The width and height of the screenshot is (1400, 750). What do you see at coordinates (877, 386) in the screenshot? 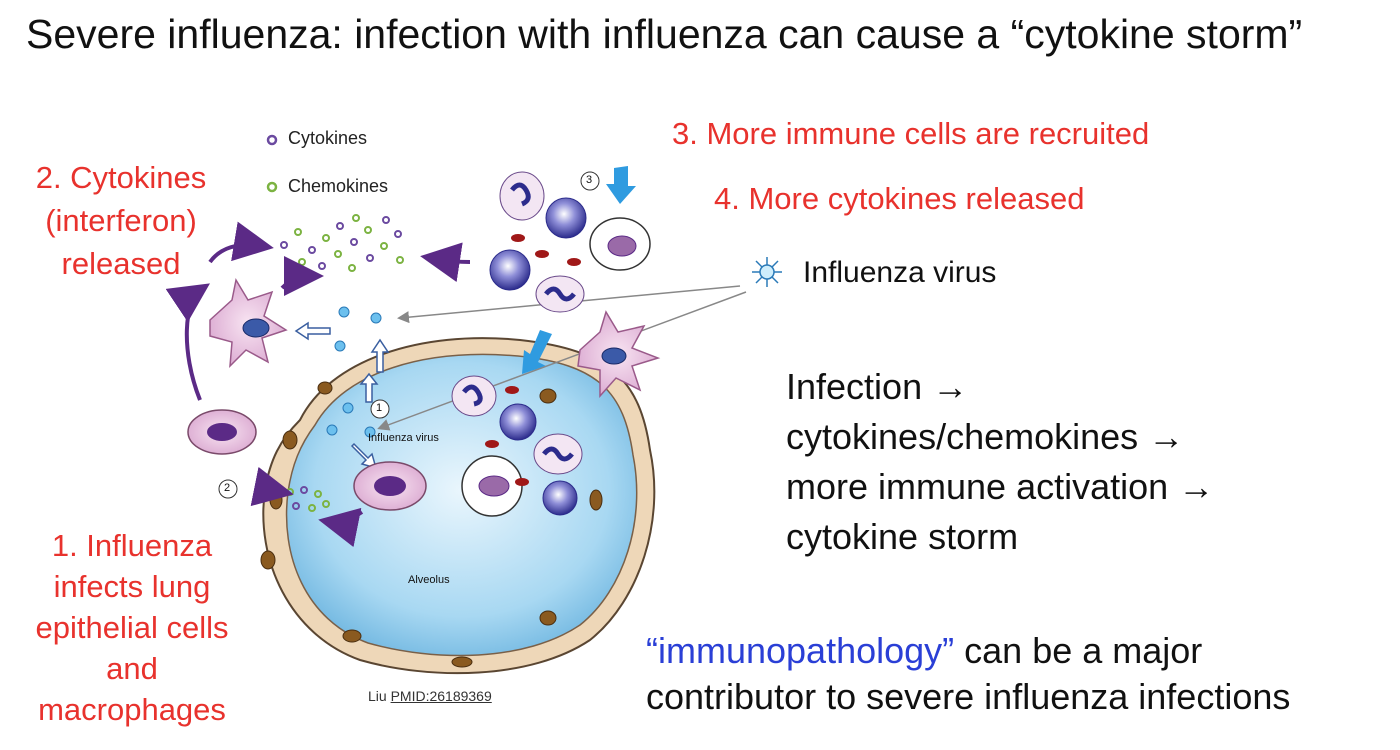
I see `chain-line-1: Infection →` at bounding box center [877, 386].